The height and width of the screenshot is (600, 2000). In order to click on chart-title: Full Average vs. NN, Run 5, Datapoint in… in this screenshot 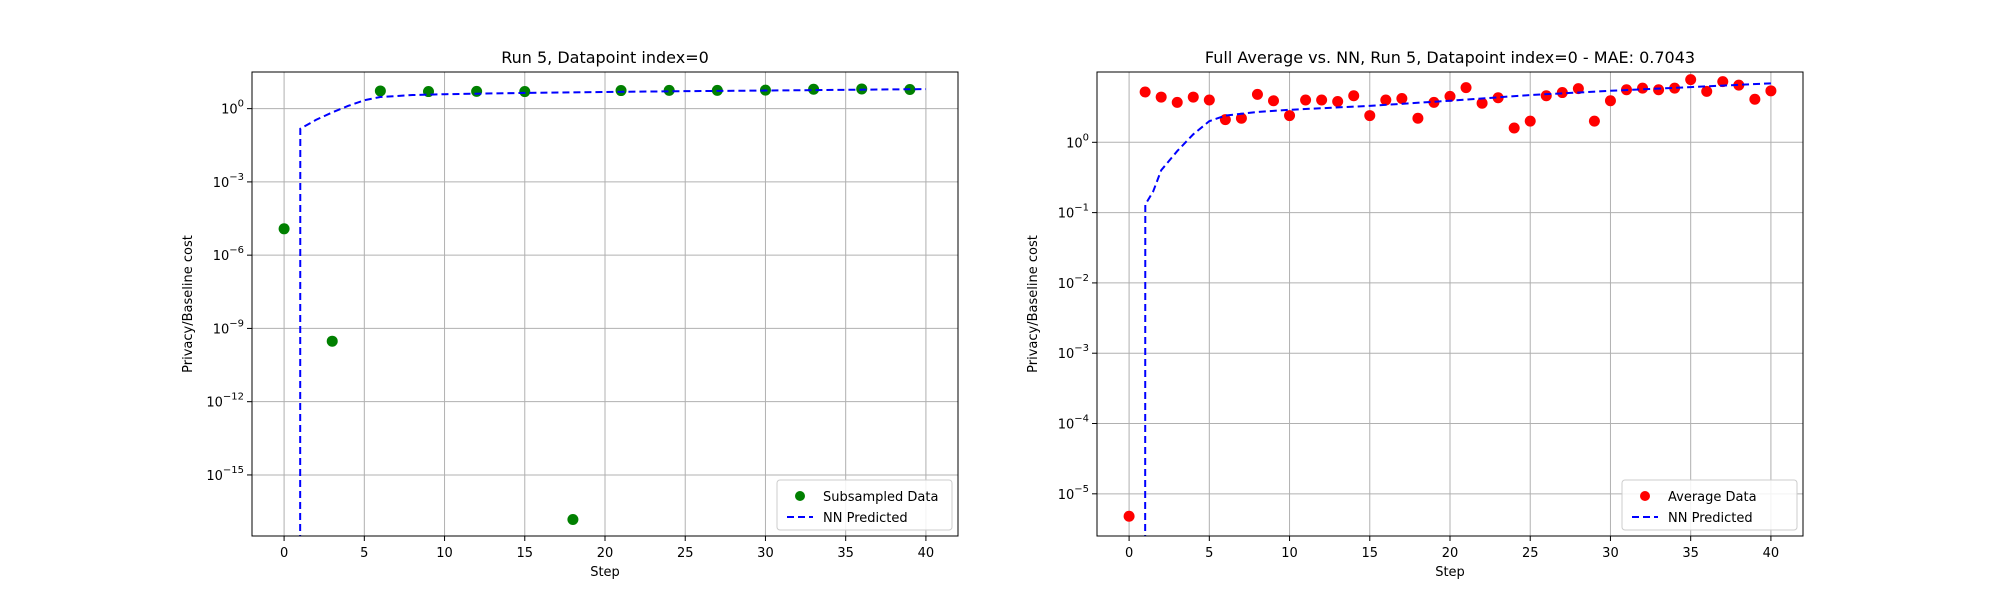, I will do `click(1450, 57)`.